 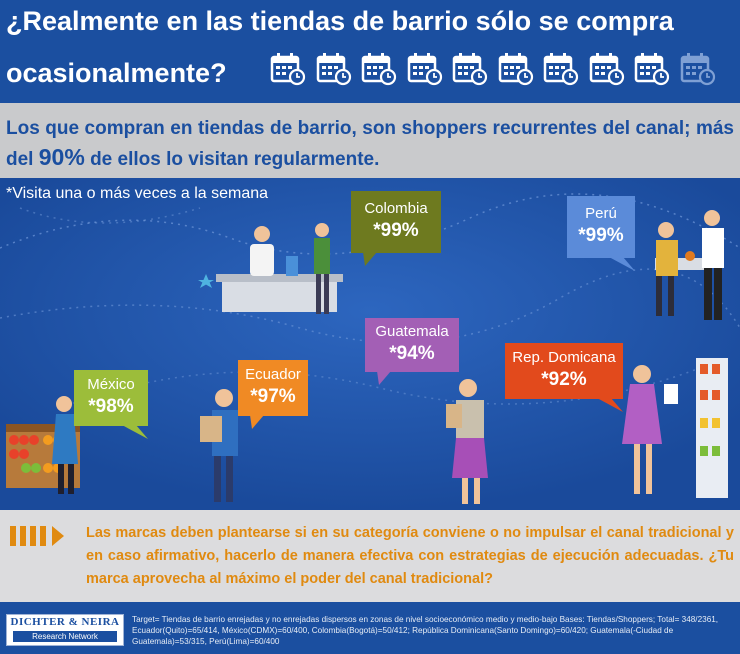 I want to click on country-visit-percent: *97%, so click(x=273, y=396).